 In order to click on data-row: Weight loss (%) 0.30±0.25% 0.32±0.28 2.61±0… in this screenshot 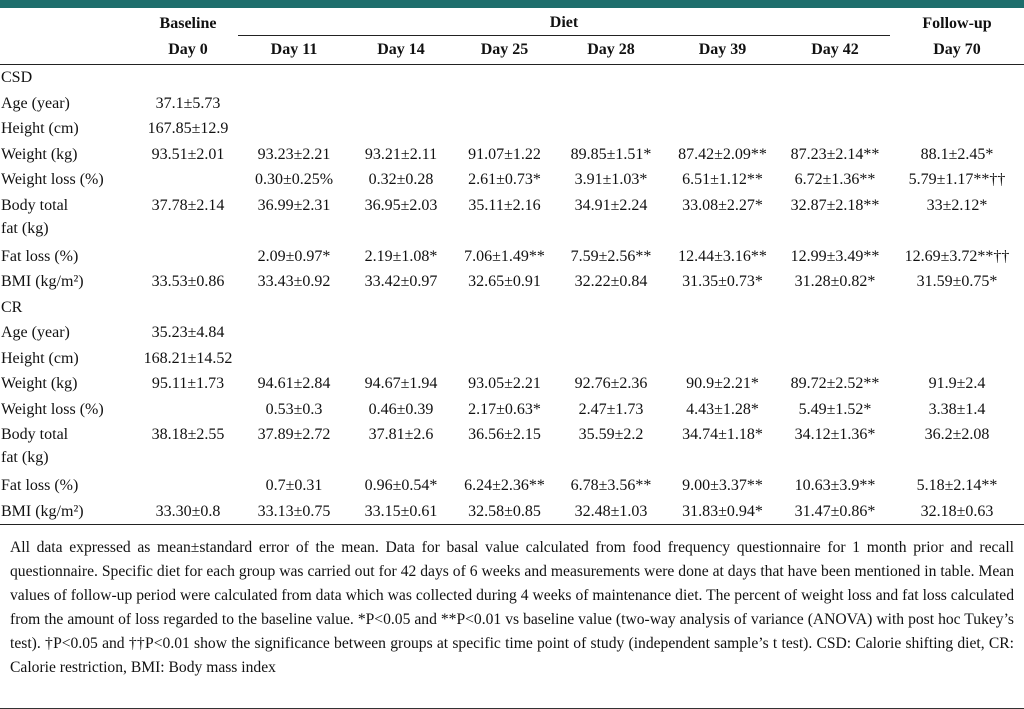, I will do `click(512, 180)`.